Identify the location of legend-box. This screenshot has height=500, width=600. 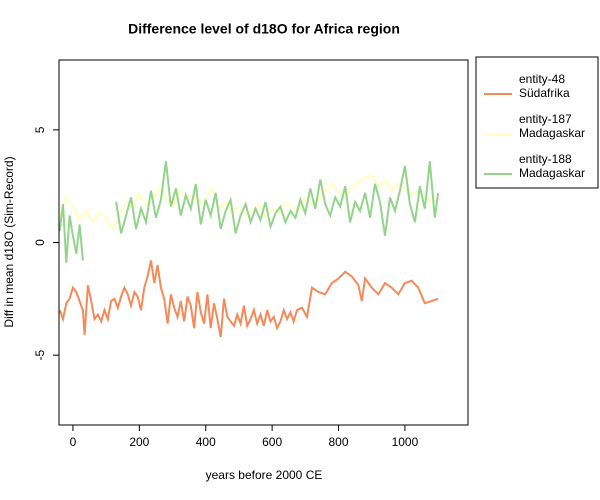
(537, 122).